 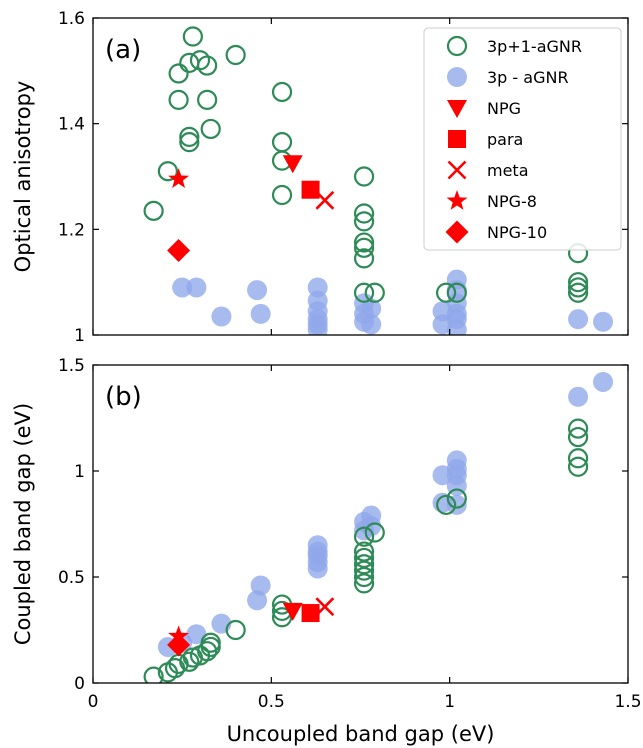 I want to click on legend-marker-meta, so click(x=457, y=170).